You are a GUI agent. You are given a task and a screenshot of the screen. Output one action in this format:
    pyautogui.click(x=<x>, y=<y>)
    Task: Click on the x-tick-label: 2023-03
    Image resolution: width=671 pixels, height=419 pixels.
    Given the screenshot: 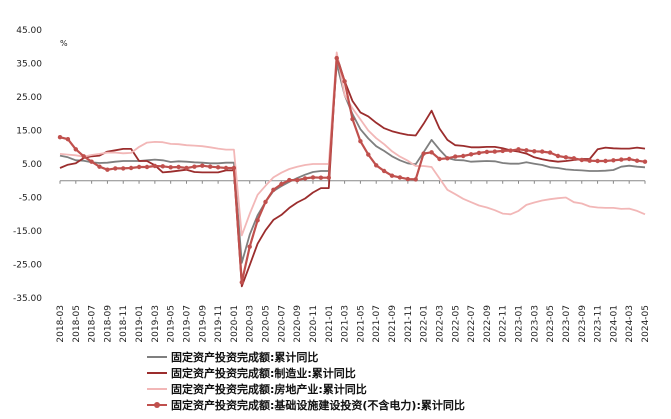 What is the action you would take?
    pyautogui.click(x=535, y=324)
    